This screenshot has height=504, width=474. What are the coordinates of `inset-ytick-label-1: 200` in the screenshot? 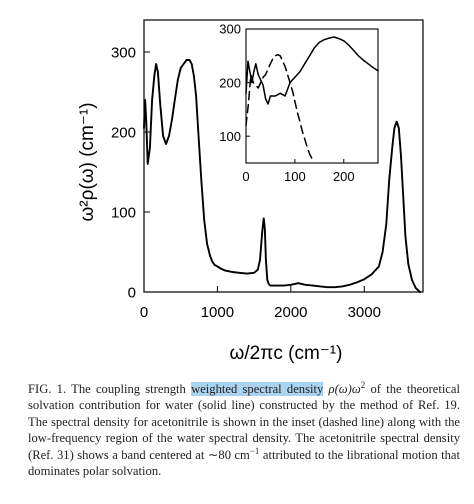 It's located at (230, 82).